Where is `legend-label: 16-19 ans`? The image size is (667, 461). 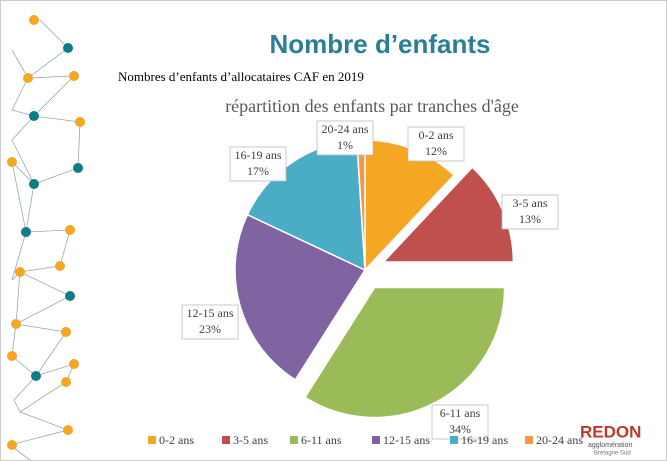
legend-label: 16-19 ans is located at coordinates (484, 440).